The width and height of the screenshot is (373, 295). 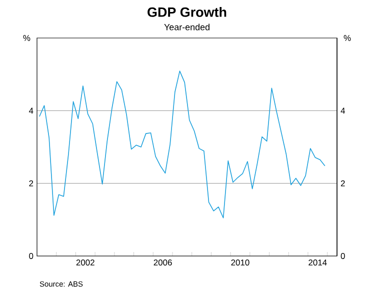 What do you see at coordinates (347, 38) in the screenshot?
I see `y2-axis-title: %` at bounding box center [347, 38].